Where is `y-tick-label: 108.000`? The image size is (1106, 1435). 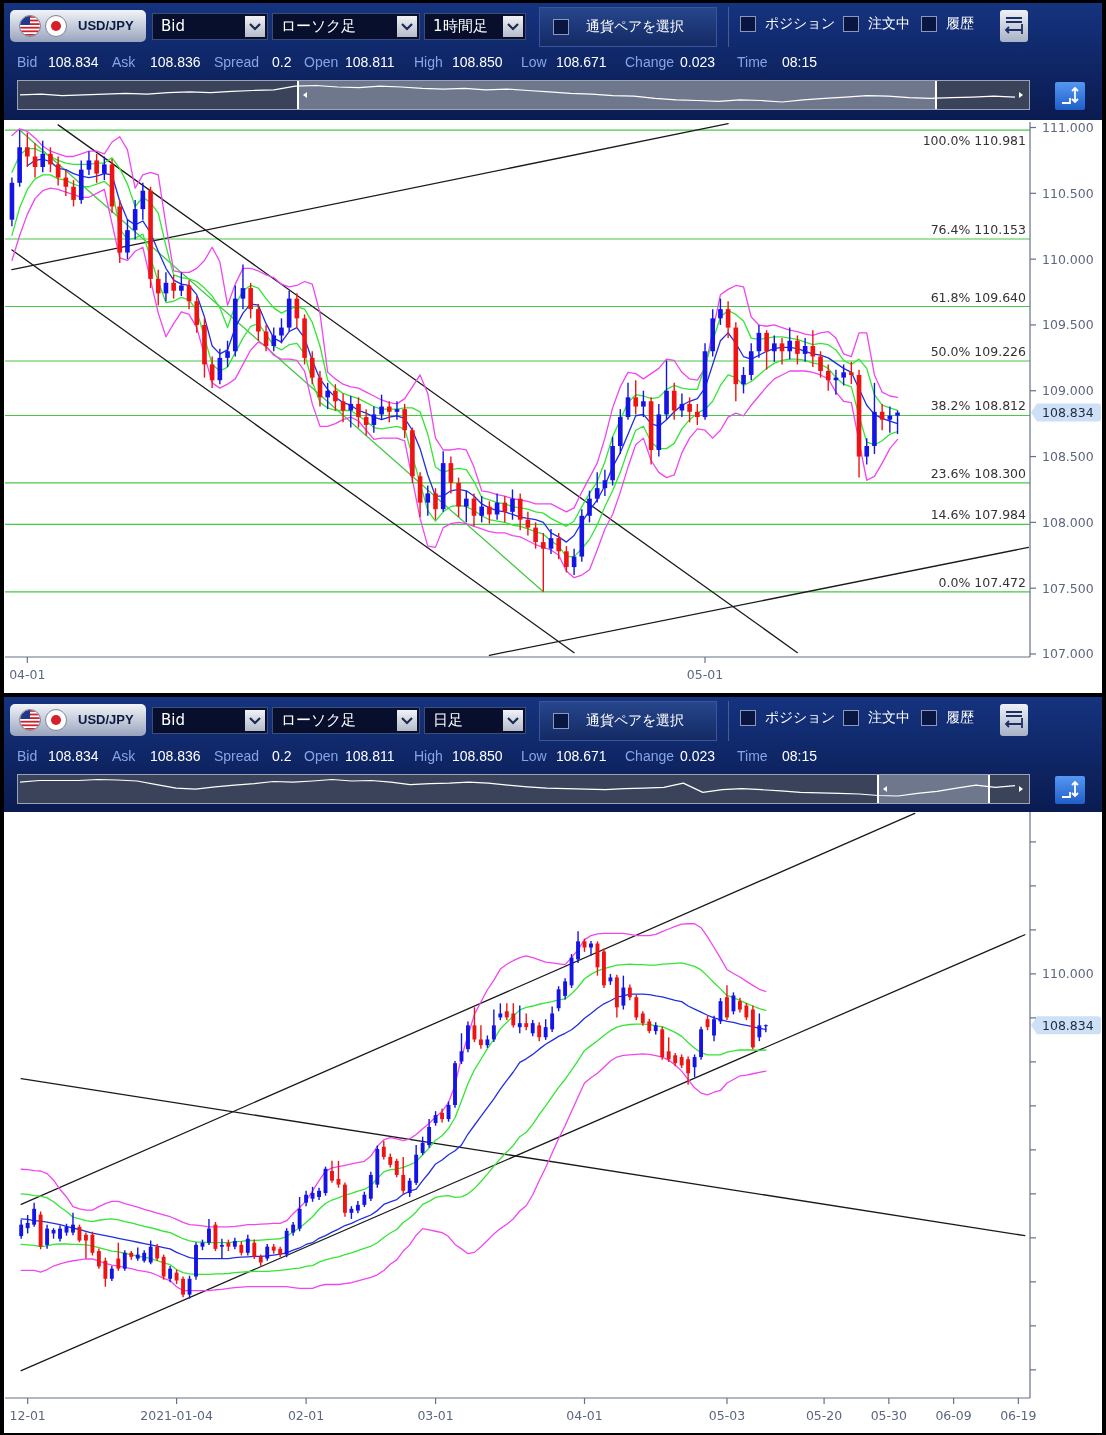 y-tick-label: 108.000 is located at coordinates (1068, 522).